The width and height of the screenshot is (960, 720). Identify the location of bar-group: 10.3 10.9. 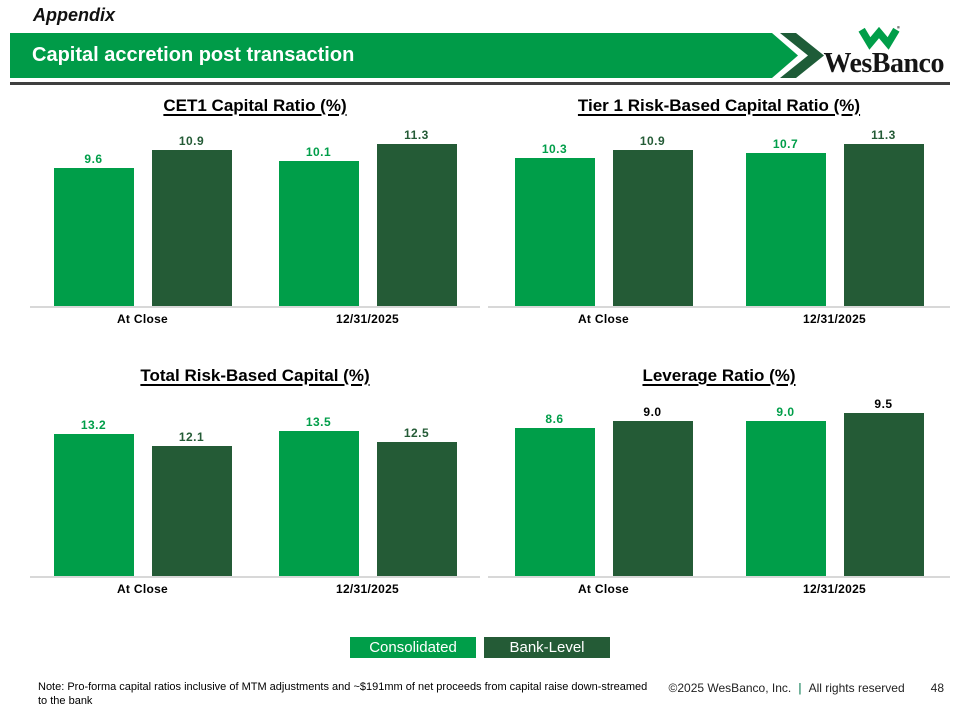
(603, 220).